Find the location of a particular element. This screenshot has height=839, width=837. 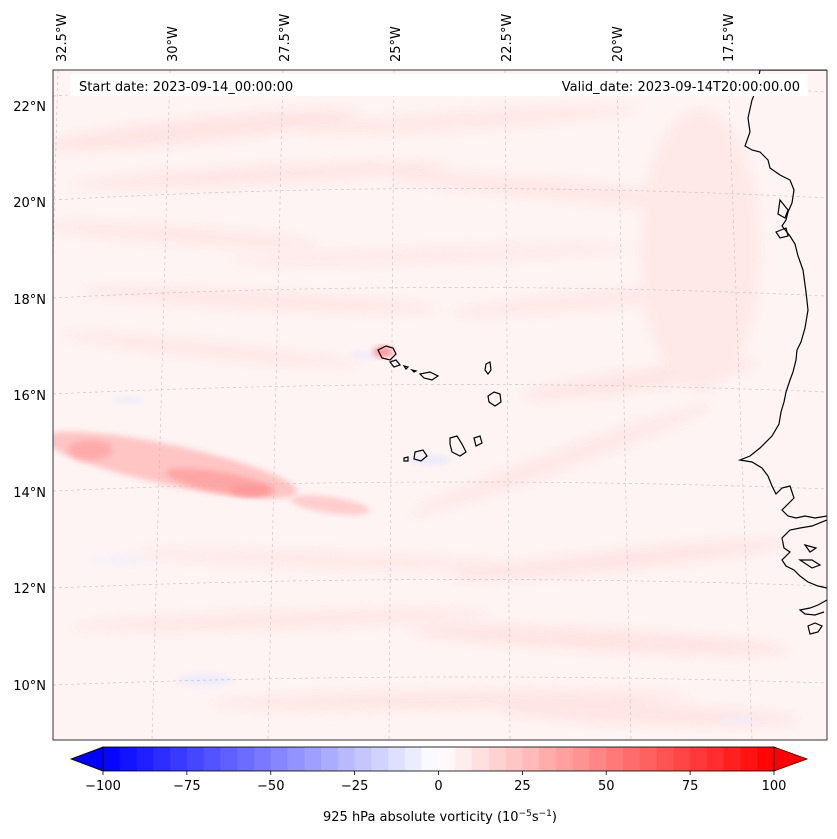

lat-label: 16°N is located at coordinates (29, 396).